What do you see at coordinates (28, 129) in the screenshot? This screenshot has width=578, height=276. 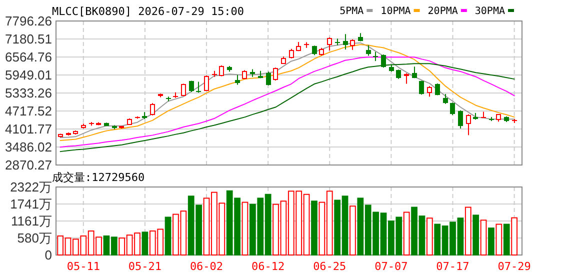 I see `y-tick-label: 4101.77` at bounding box center [28, 129].